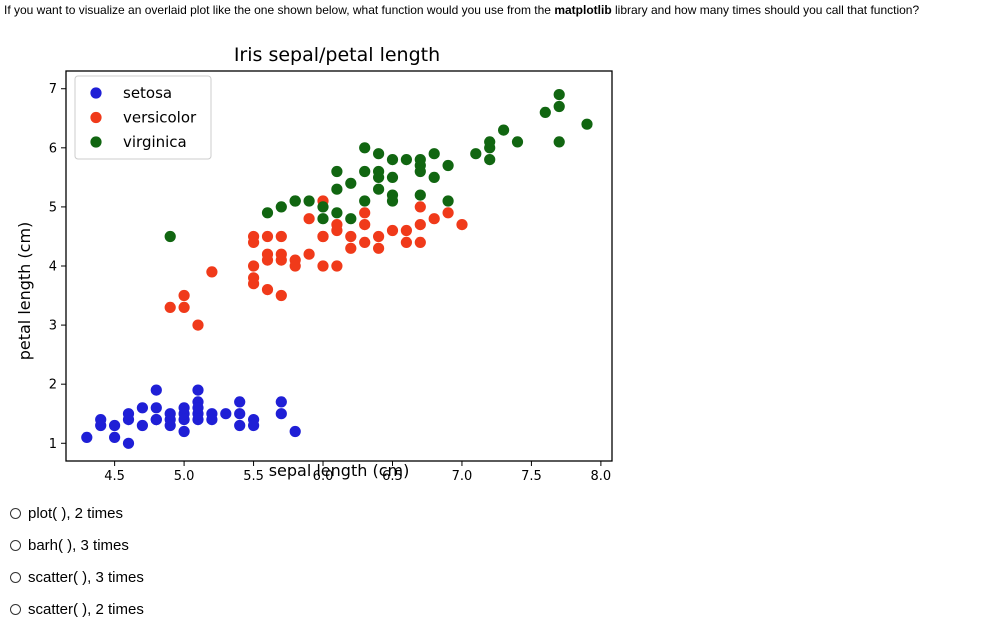 Image resolution: width=989 pixels, height=625 pixels. Describe the element at coordinates (601, 476) in the screenshot. I see `x-tick-label: 8.0` at that location.